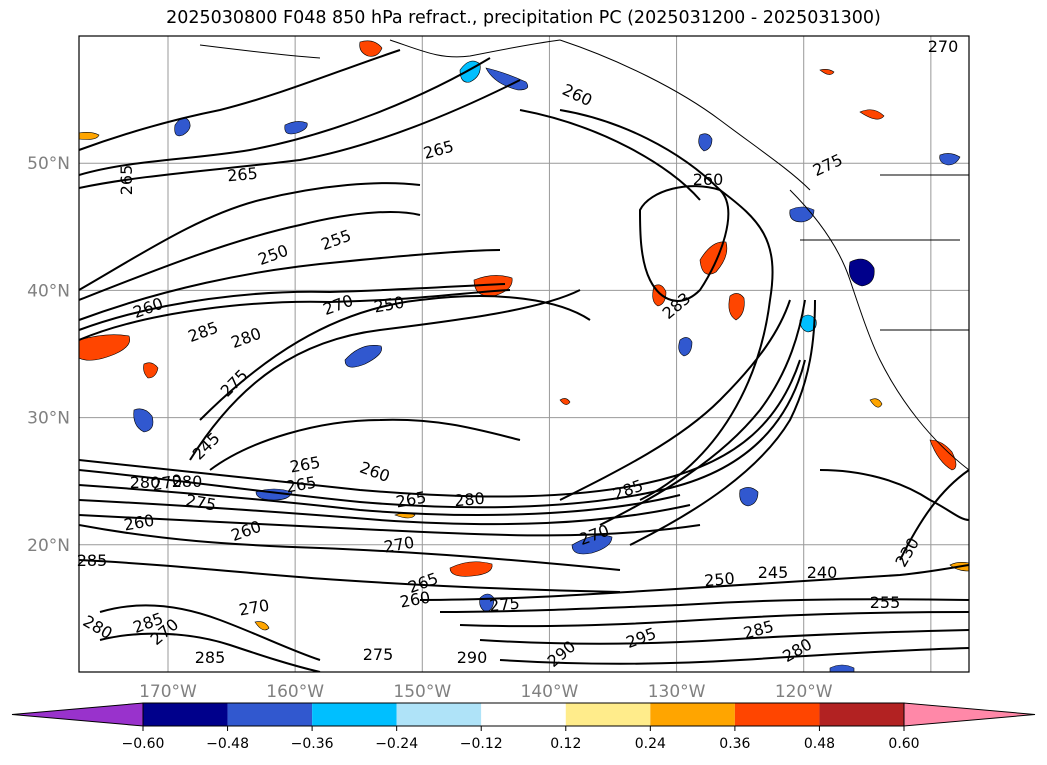 Image resolution: width=1047 pixels, height=765 pixels. What do you see at coordinates (804, 692) in the screenshot?
I see `lon-label: 120°W` at bounding box center [804, 692].